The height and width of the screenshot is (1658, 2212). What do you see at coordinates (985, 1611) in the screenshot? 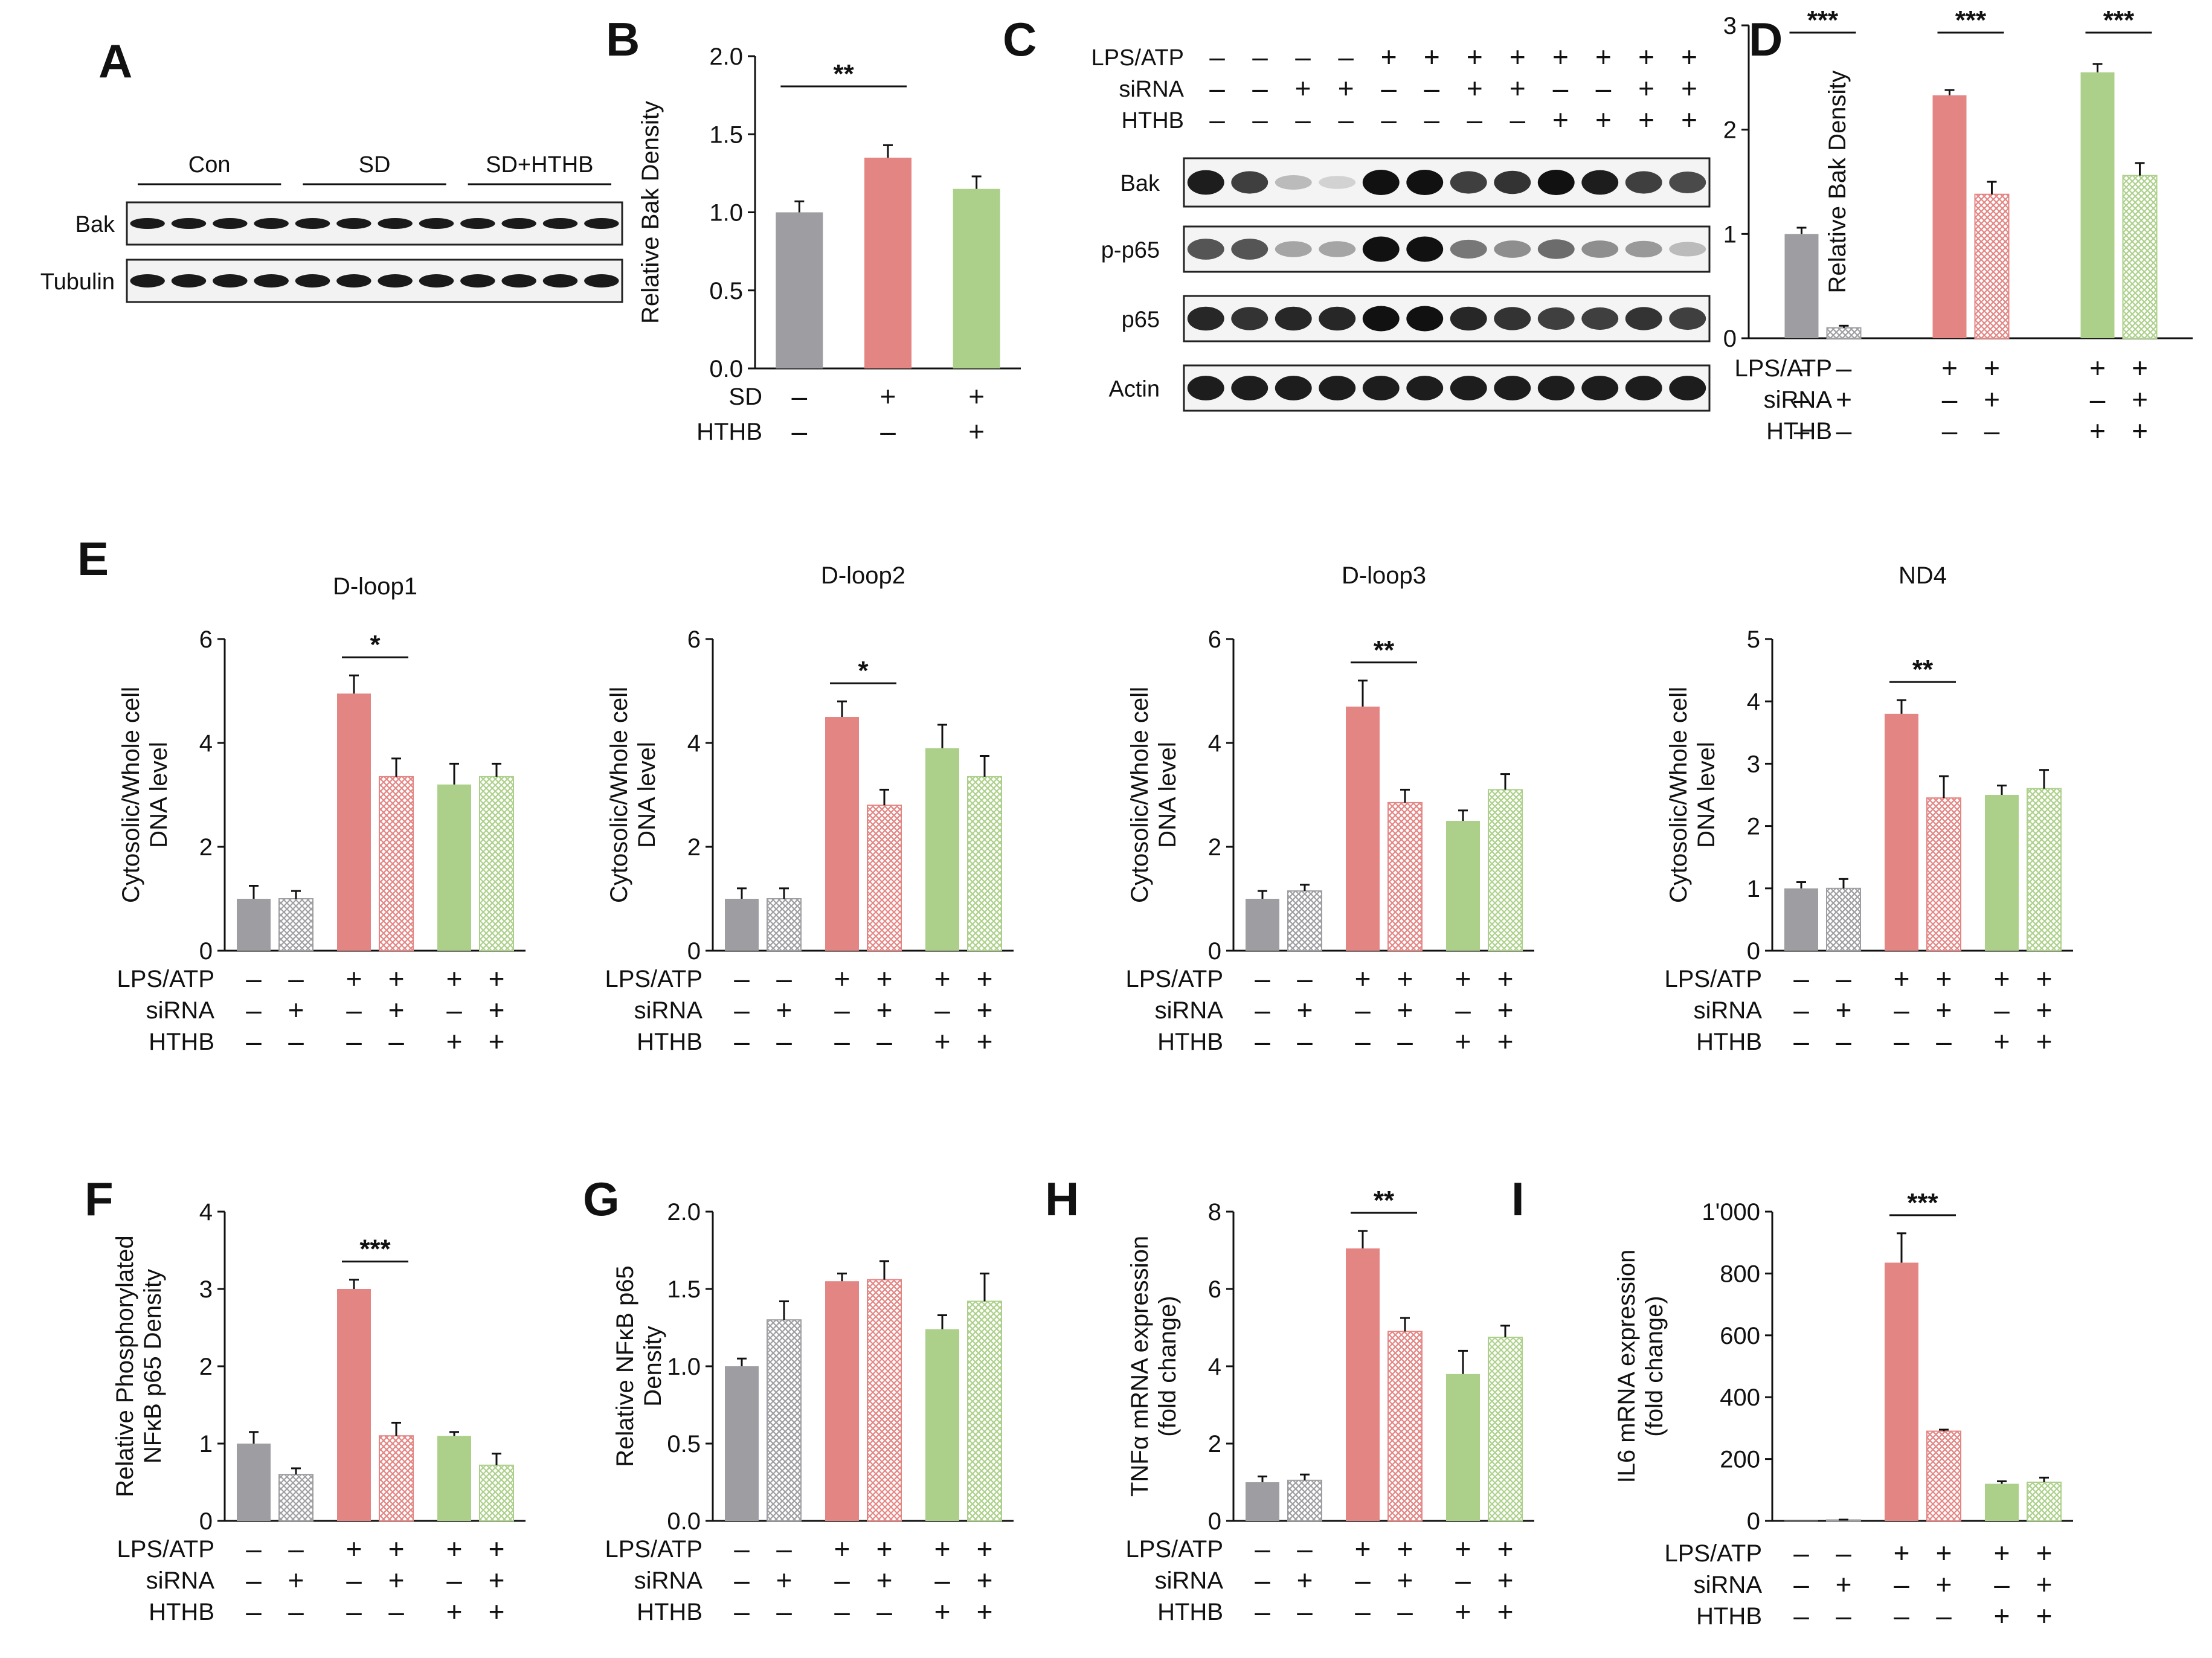
I see `condition-sign-G: +` at bounding box center [985, 1611].